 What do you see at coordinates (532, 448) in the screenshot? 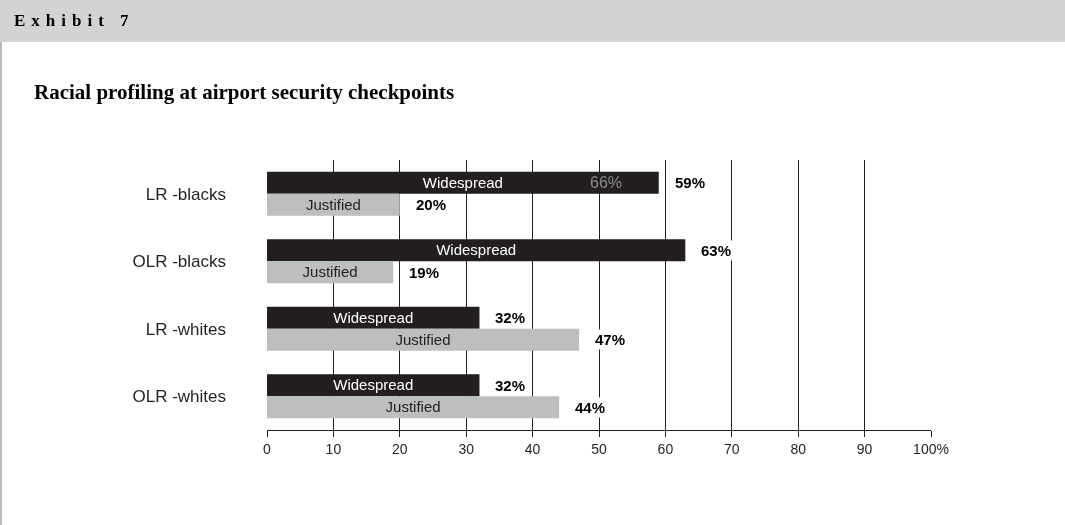
I see `x-tick-label: 40` at bounding box center [532, 448].